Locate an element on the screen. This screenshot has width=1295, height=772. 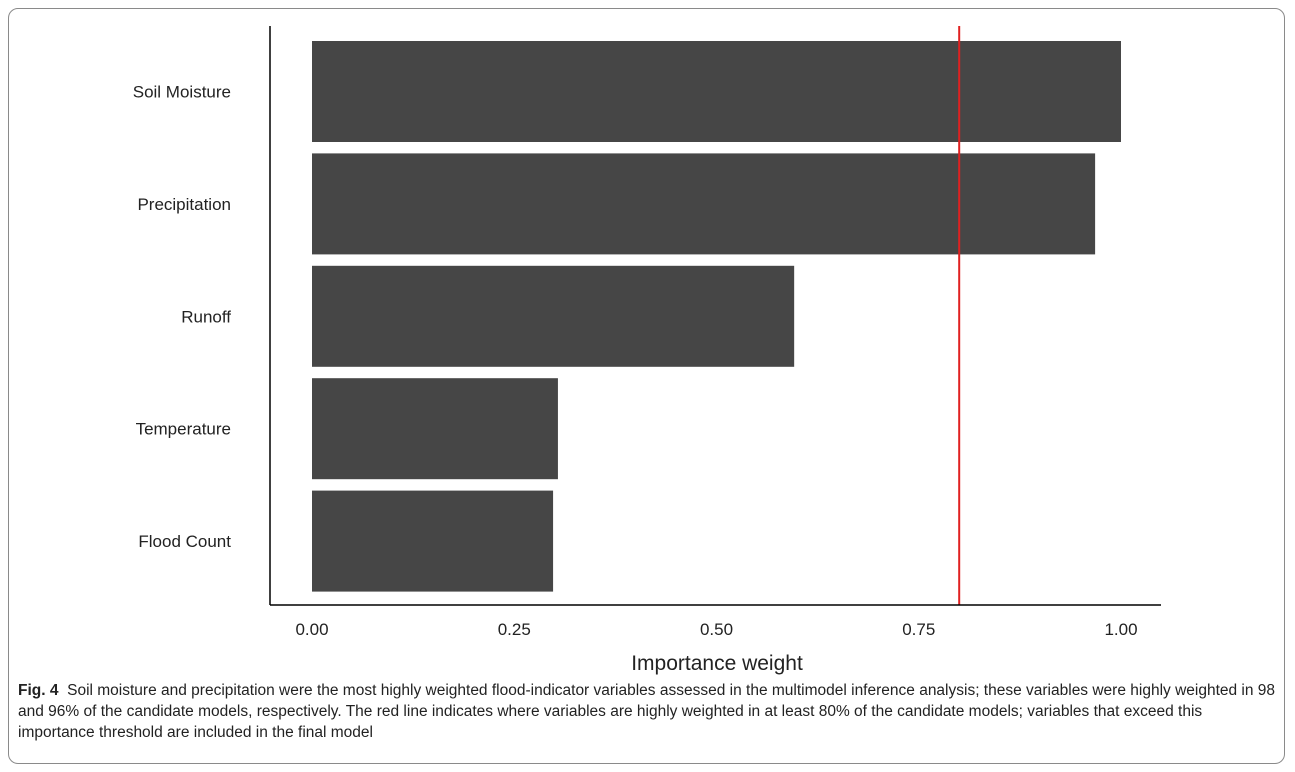
x-tick-label: 0.50 is located at coordinates (716, 629).